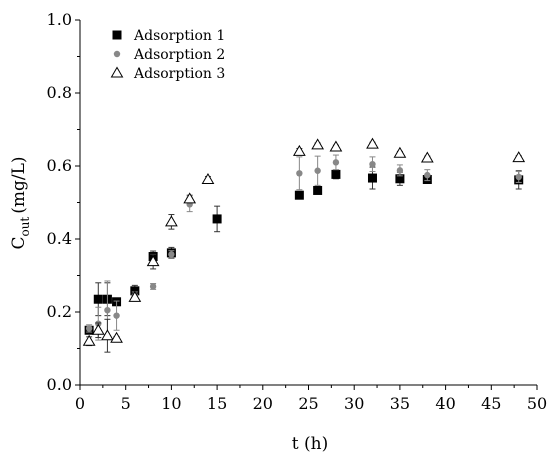 The height and width of the screenshot is (462, 550). What do you see at coordinates (80, 403) in the screenshot?
I see `x-tick-label: 0` at bounding box center [80, 403].